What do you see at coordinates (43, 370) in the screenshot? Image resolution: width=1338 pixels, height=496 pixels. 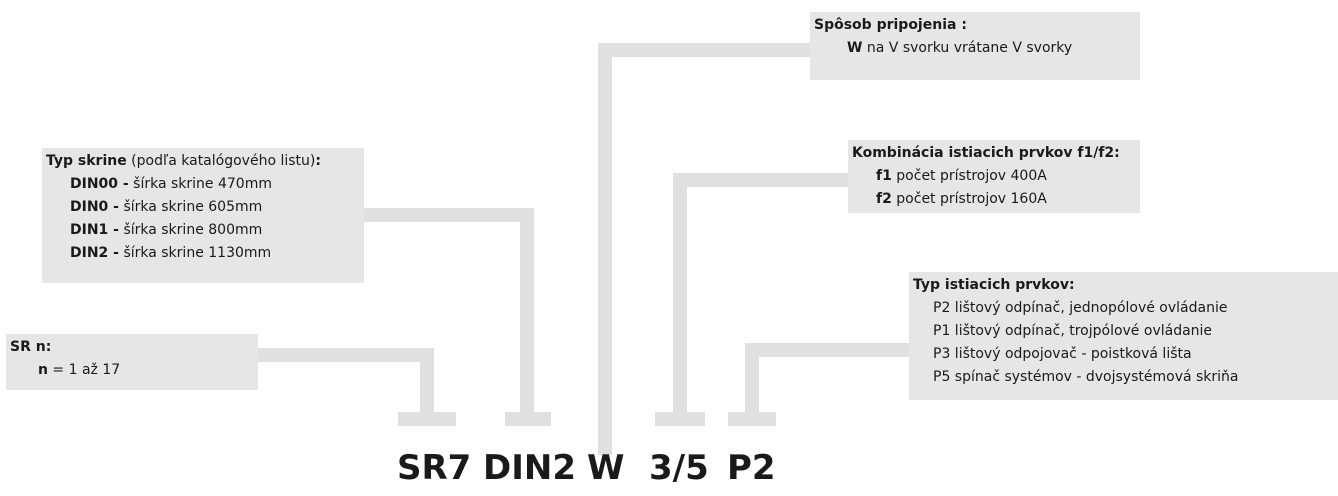 I see `key: n` at bounding box center [43, 370].